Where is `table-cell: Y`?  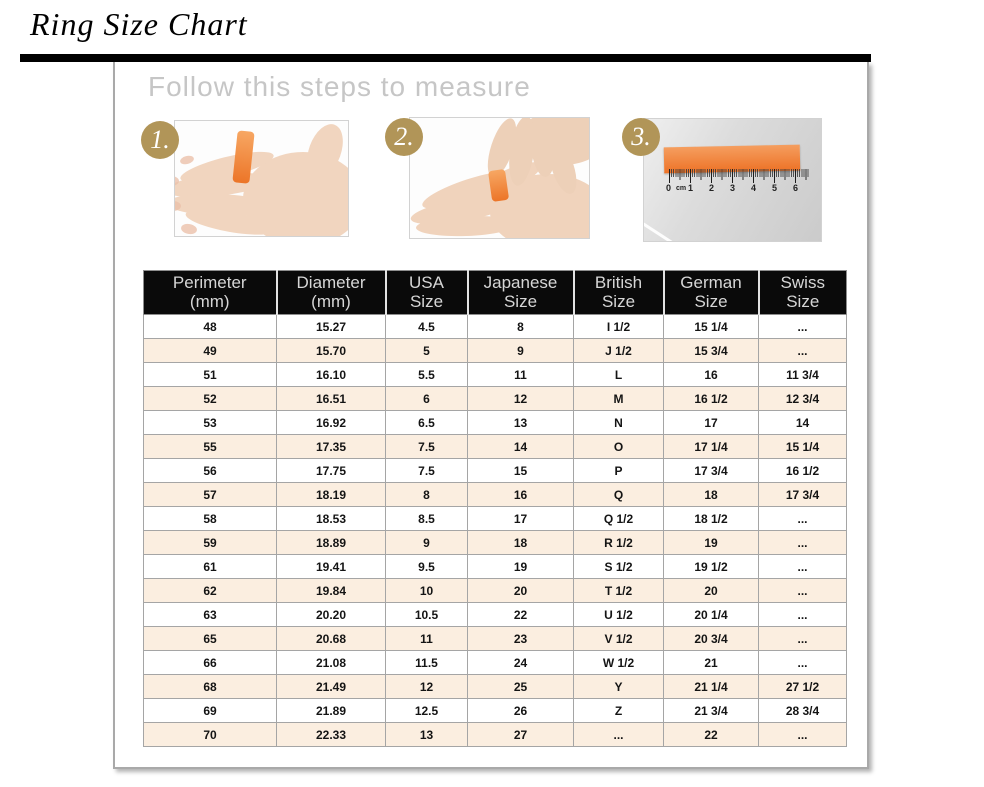 table-cell: Y is located at coordinates (618, 686).